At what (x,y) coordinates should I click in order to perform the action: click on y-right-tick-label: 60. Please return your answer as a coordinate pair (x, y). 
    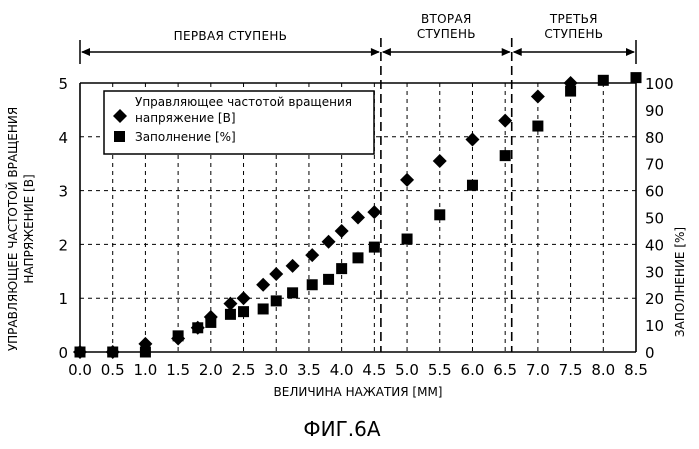
    Looking at the image, I should click on (654, 192).